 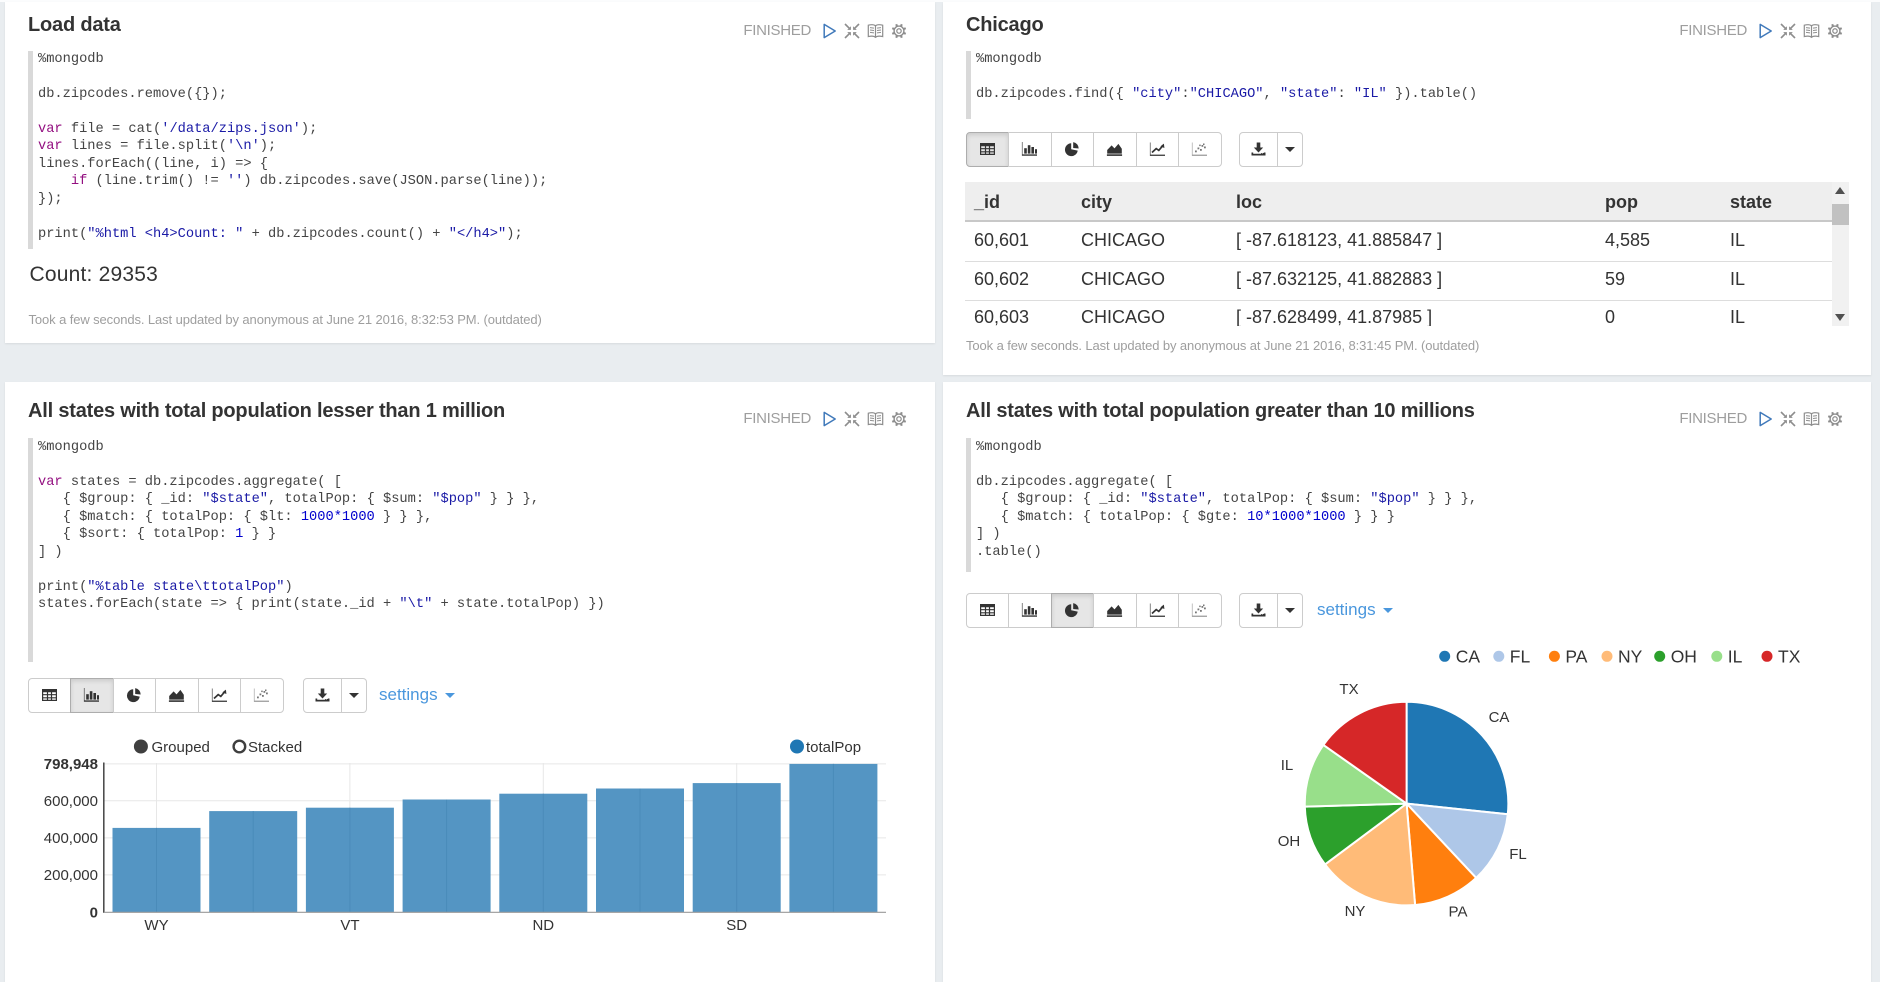 I want to click on svg-text: totalPop, so click(x=833, y=747).